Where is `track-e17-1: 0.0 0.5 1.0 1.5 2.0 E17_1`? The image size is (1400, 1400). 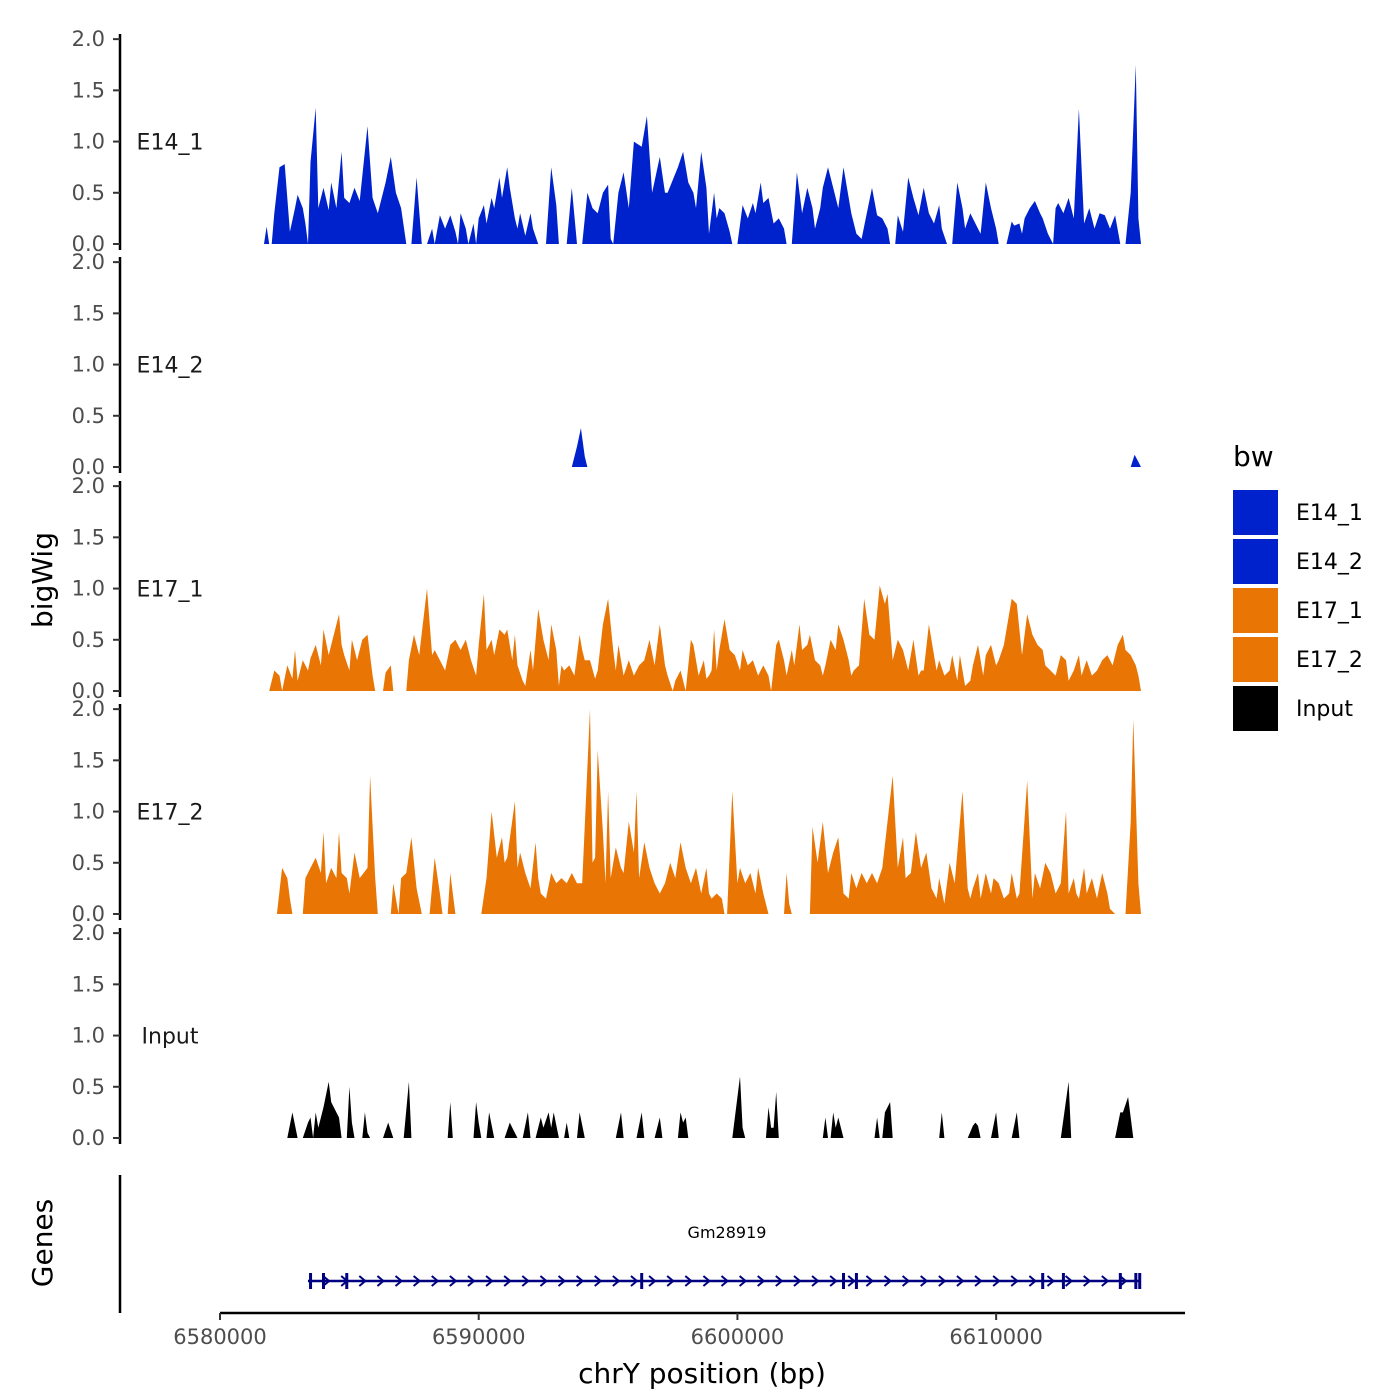
track-e17-1: 0.0 0.5 1.0 1.5 2.0 E17_1 is located at coordinates (606, 588).